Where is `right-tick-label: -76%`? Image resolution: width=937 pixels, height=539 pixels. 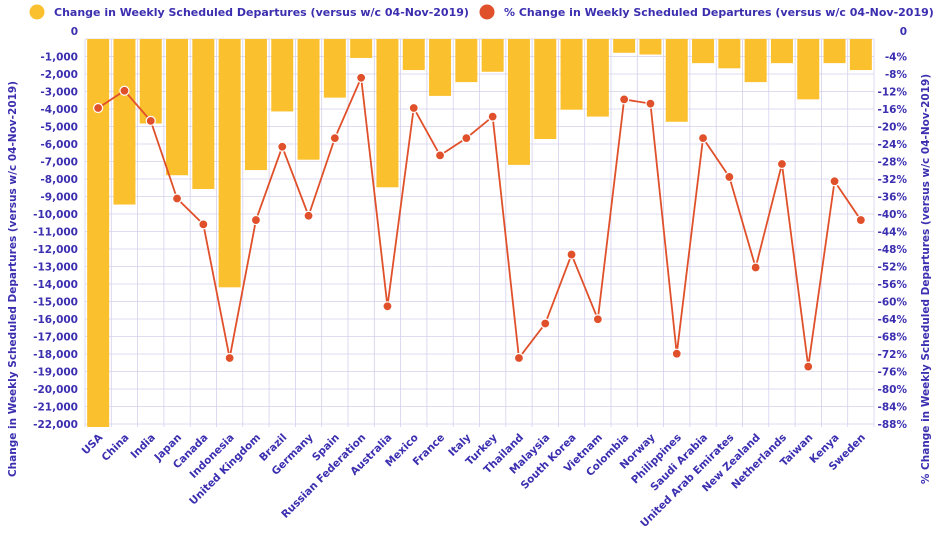 right-tick-label: -76% is located at coordinates (893, 373).